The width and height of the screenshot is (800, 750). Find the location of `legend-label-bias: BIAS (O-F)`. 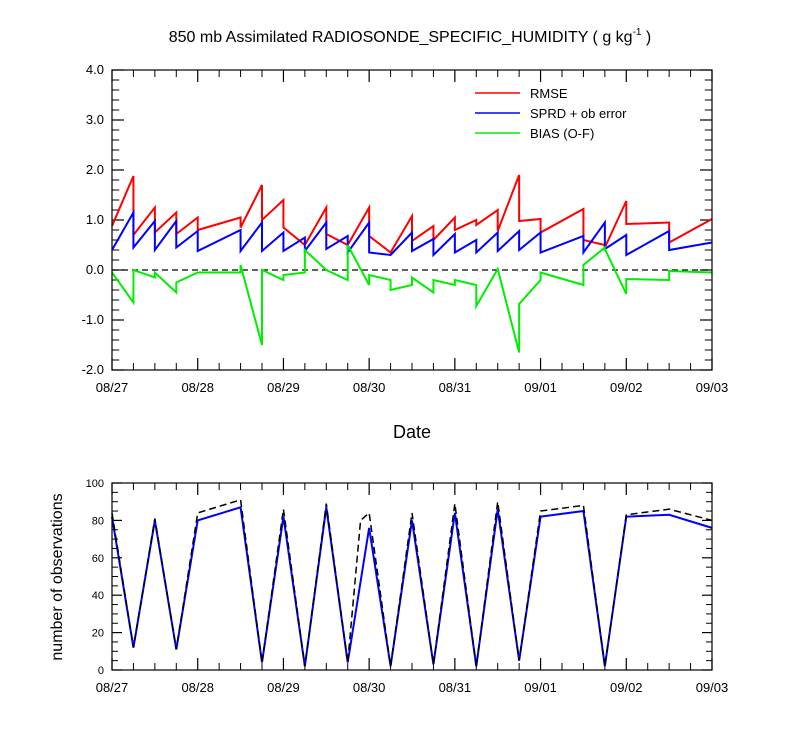

legend-label-bias: BIAS (O-F) is located at coordinates (562, 133).